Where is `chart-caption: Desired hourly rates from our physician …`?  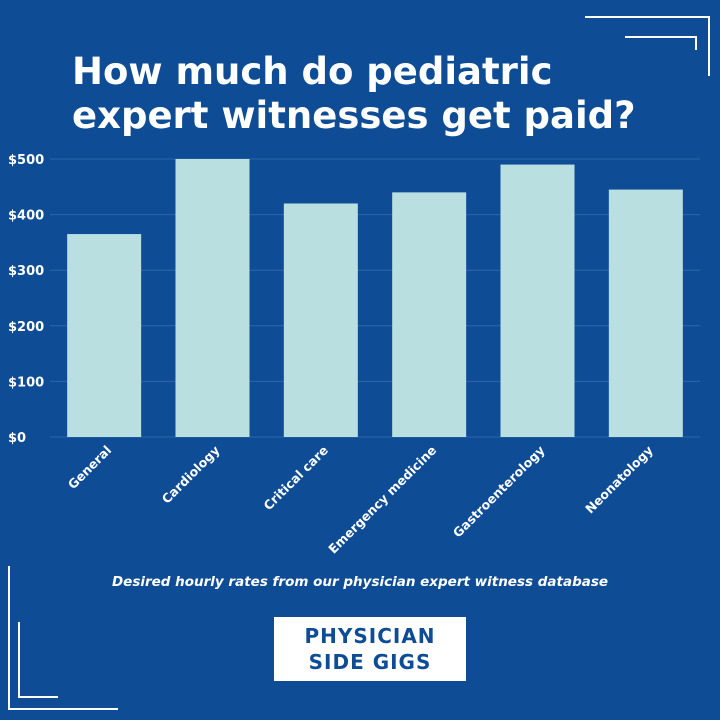
chart-caption: Desired hourly rates from our physician … is located at coordinates (360, 582).